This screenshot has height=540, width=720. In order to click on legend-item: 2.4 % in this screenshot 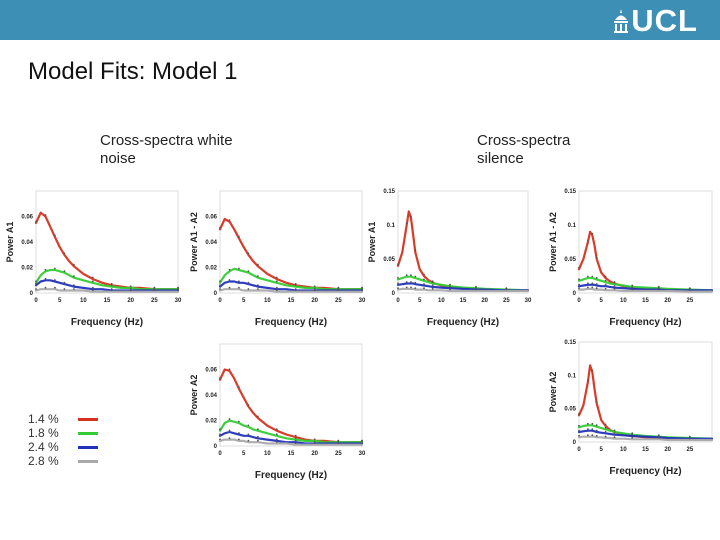, I will do `click(63, 447)`.